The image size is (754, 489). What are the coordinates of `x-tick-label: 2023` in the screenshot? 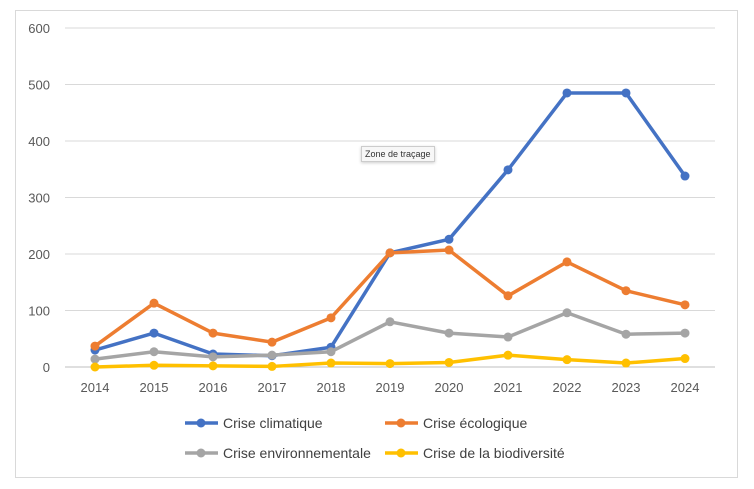 It's located at (626, 387).